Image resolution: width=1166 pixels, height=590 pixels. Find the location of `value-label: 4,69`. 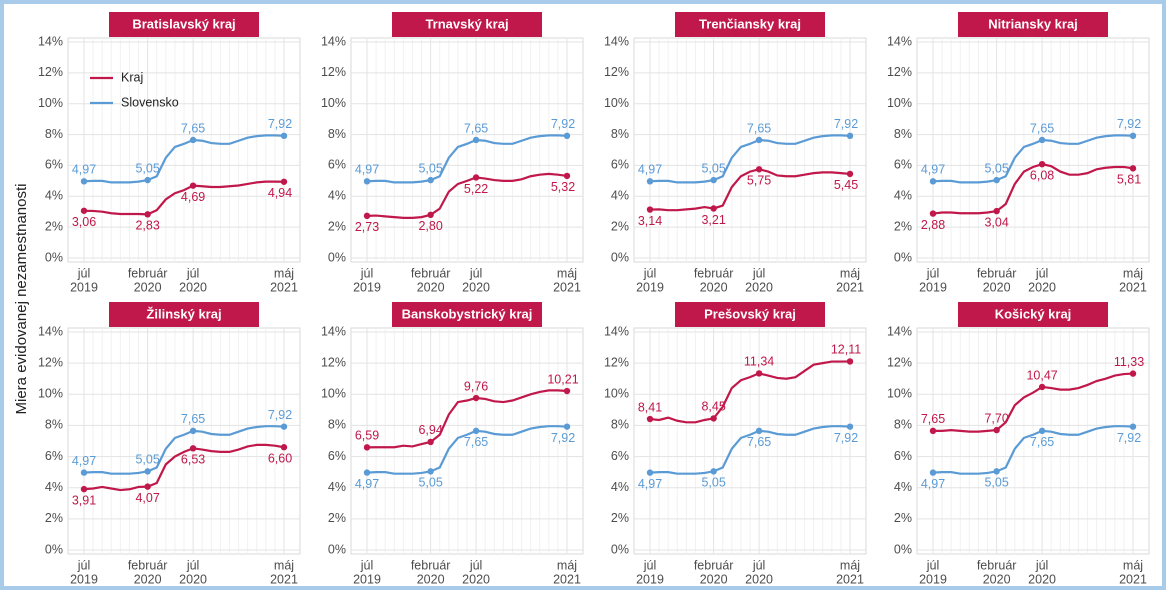

value-label: 4,69 is located at coordinates (193, 197).